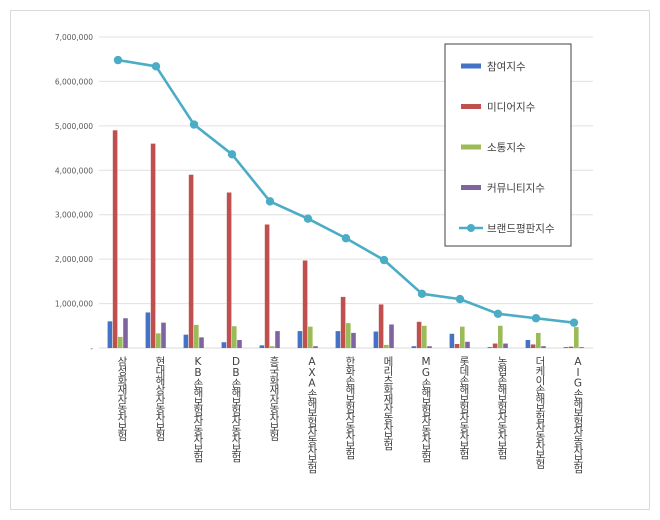 The height and width of the screenshot is (520, 660). Describe the element at coordinates (426, 409) in the screenshot. I see `x-category-label: MG손해보험자동차보험` at that location.